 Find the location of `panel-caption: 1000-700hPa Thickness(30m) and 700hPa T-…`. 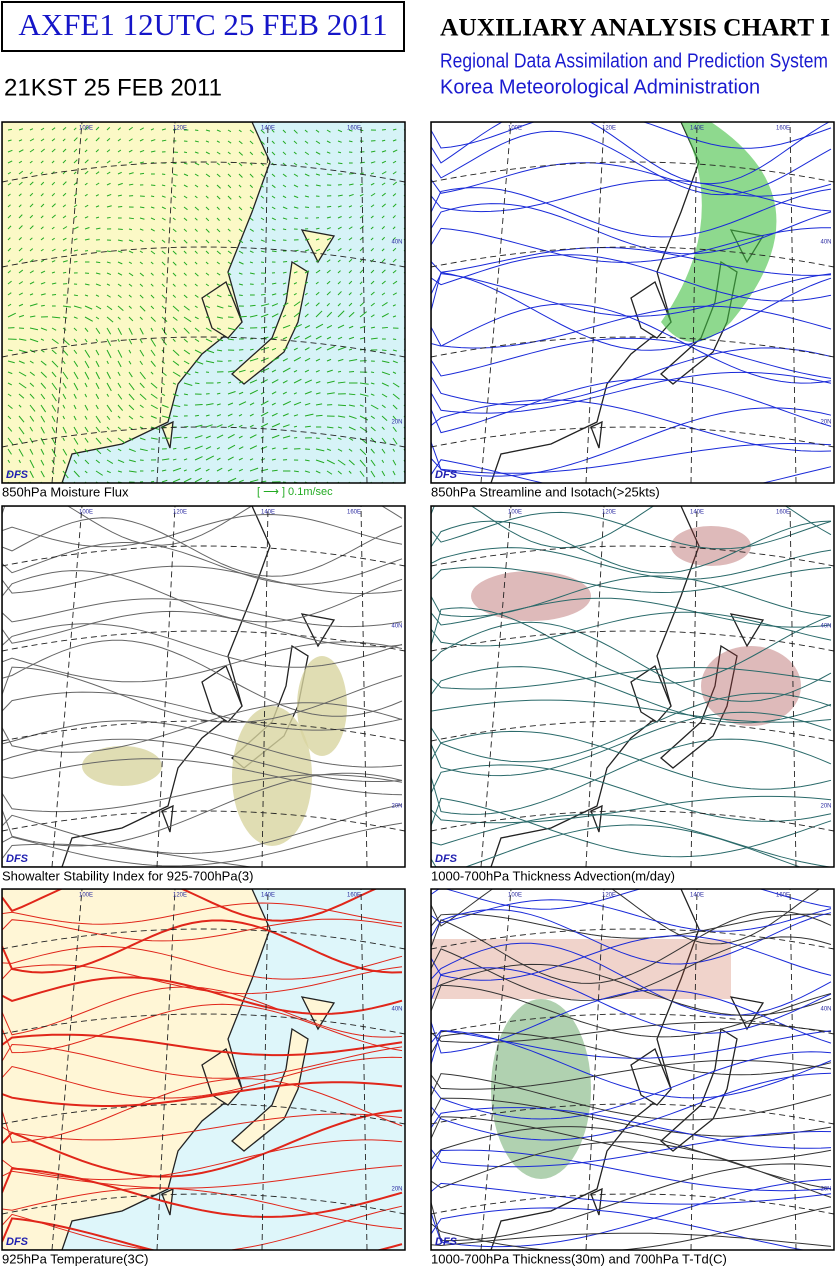

panel-caption: 1000-700hPa Thickness(30m) and 700hPa T-… is located at coordinates (579, 1258).